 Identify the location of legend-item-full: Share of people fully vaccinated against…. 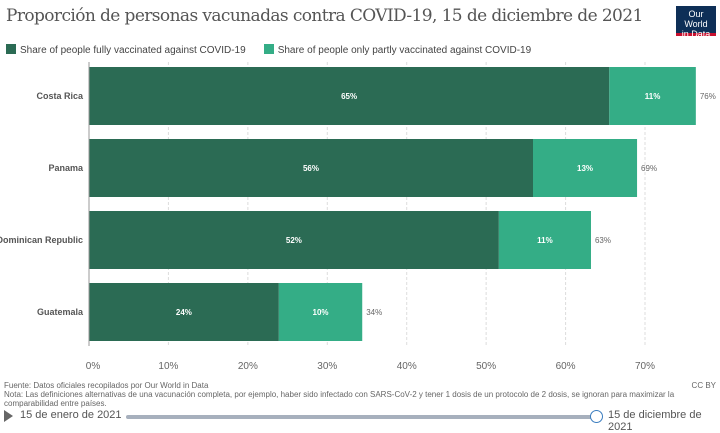
(126, 50).